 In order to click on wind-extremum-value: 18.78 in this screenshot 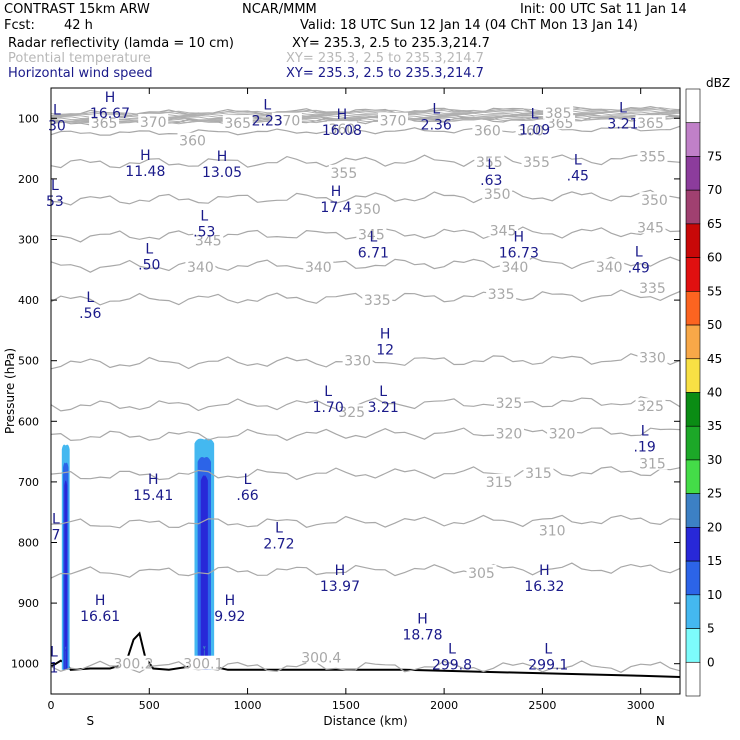, I will do `click(422, 635)`.